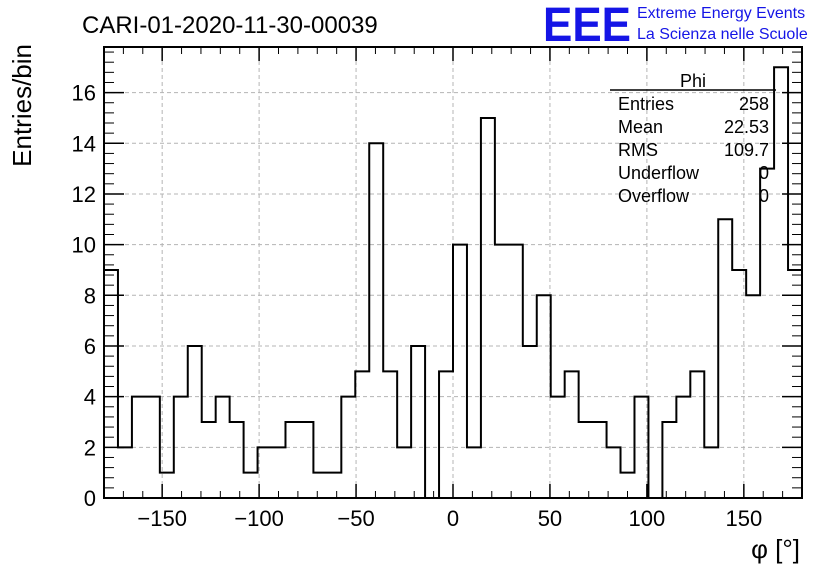  I want to click on logo-line-2: La Scienza nelle Scuole, so click(722, 34).